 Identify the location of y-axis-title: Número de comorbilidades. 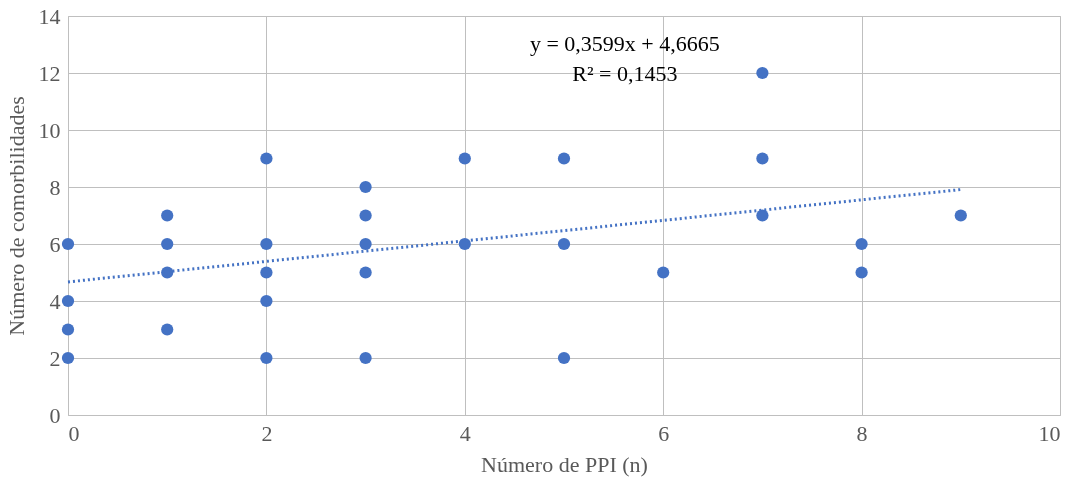
(16, 216).